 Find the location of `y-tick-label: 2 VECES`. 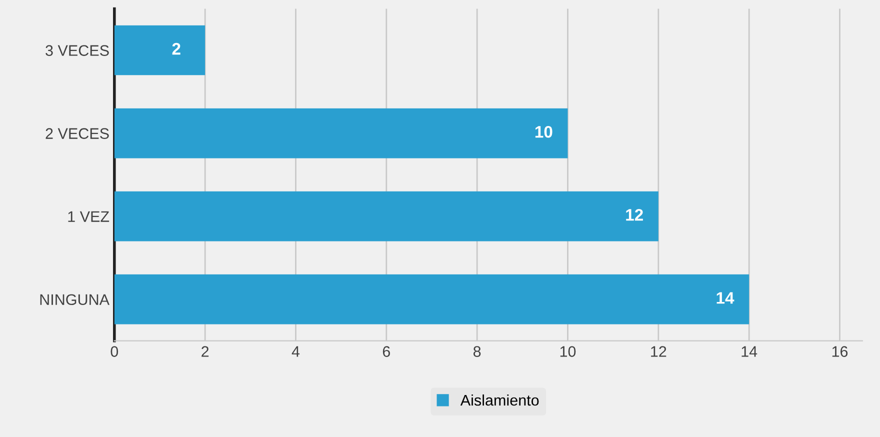

y-tick-label: 2 VECES is located at coordinates (77, 133).